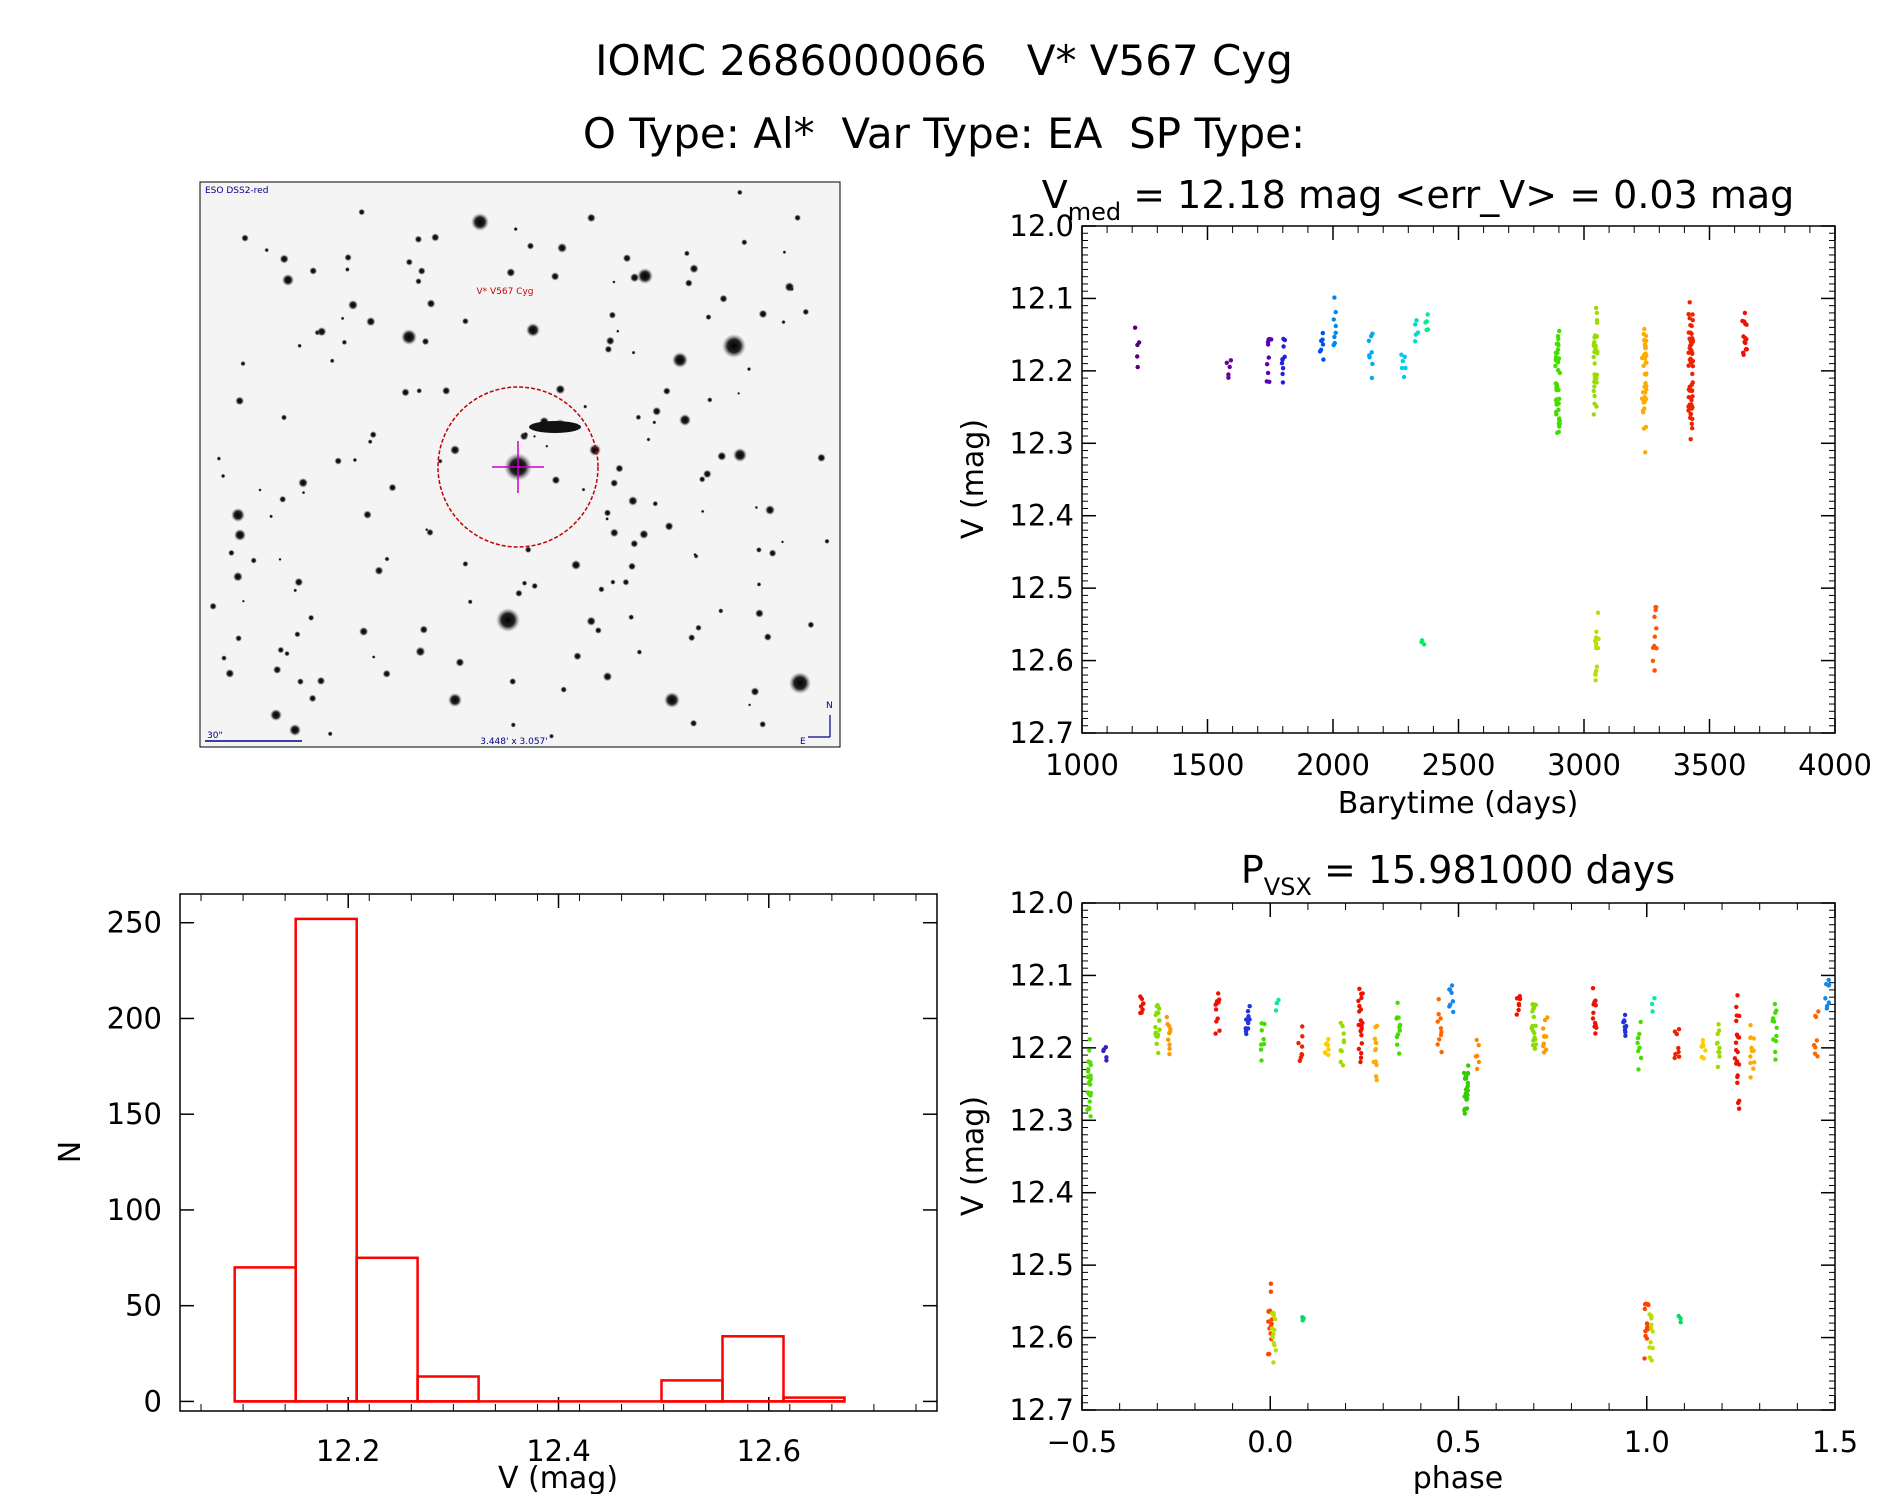  Describe the element at coordinates (504, 292) in the screenshot. I see `target-name-label: V* V567 Cyg` at that location.